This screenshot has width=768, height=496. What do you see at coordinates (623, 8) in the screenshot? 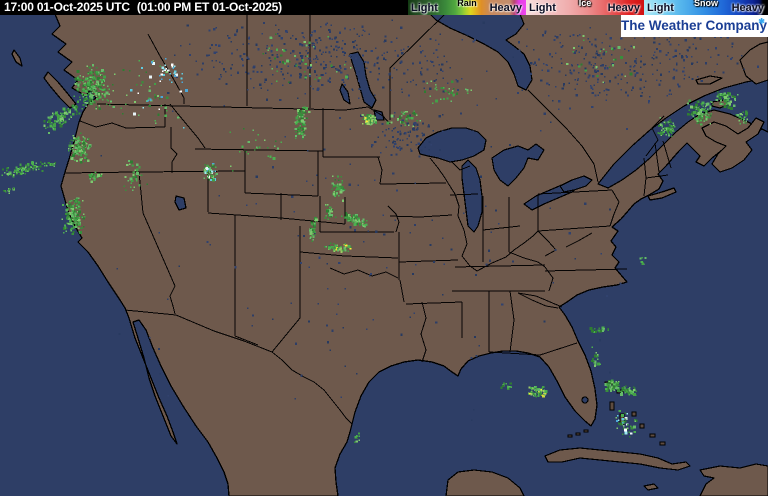
I see `ice-heavy-label: Heavy` at bounding box center [623, 8].